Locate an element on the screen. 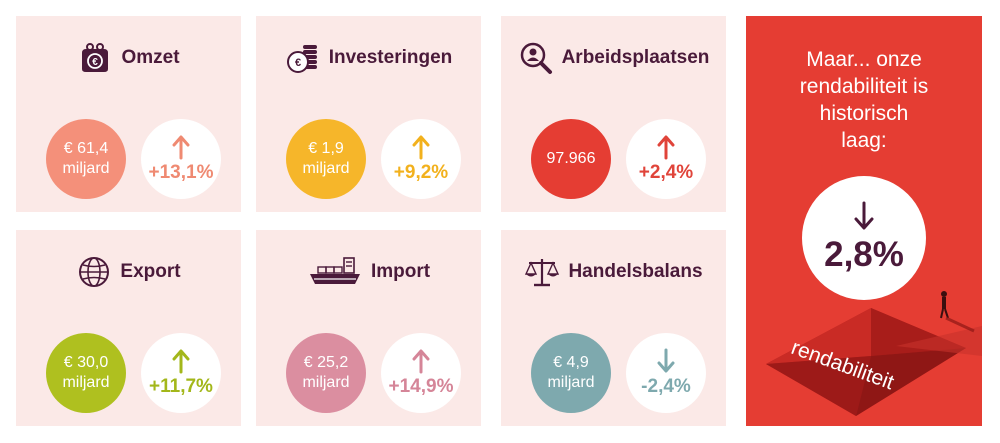  card-title: Omzet is located at coordinates (150, 57).